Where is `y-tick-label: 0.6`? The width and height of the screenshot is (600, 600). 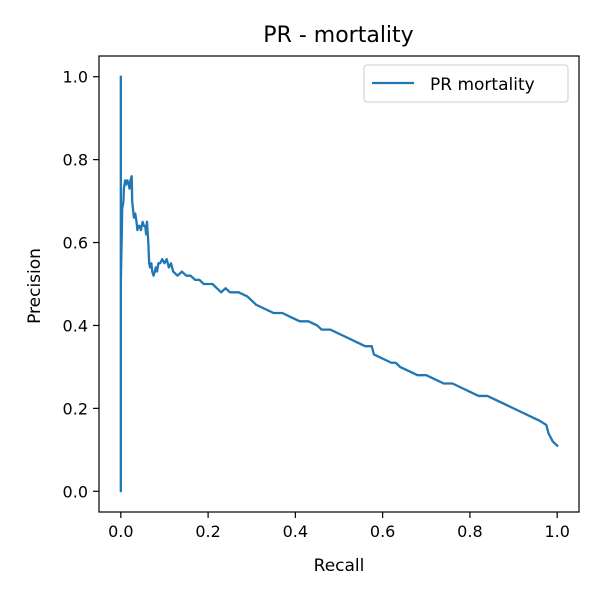 y-tick-label: 0.6 is located at coordinates (75, 243).